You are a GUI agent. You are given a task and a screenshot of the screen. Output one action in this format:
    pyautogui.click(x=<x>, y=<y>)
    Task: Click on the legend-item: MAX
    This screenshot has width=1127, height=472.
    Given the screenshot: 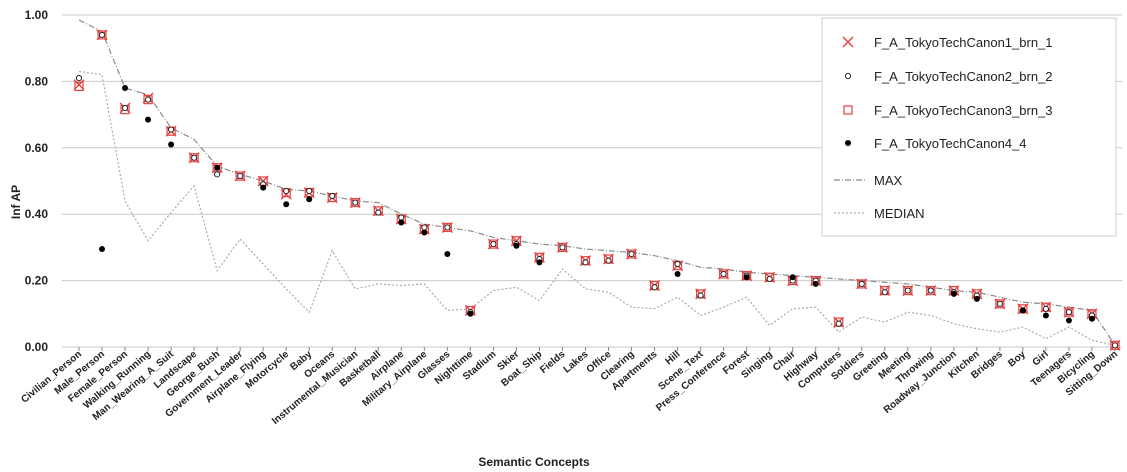 What is the action you would take?
    pyautogui.click(x=868, y=180)
    